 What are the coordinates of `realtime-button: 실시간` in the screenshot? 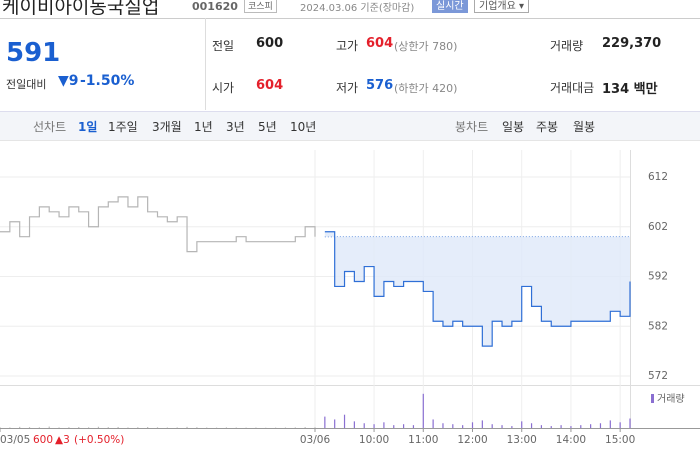 It's located at (450, 6).